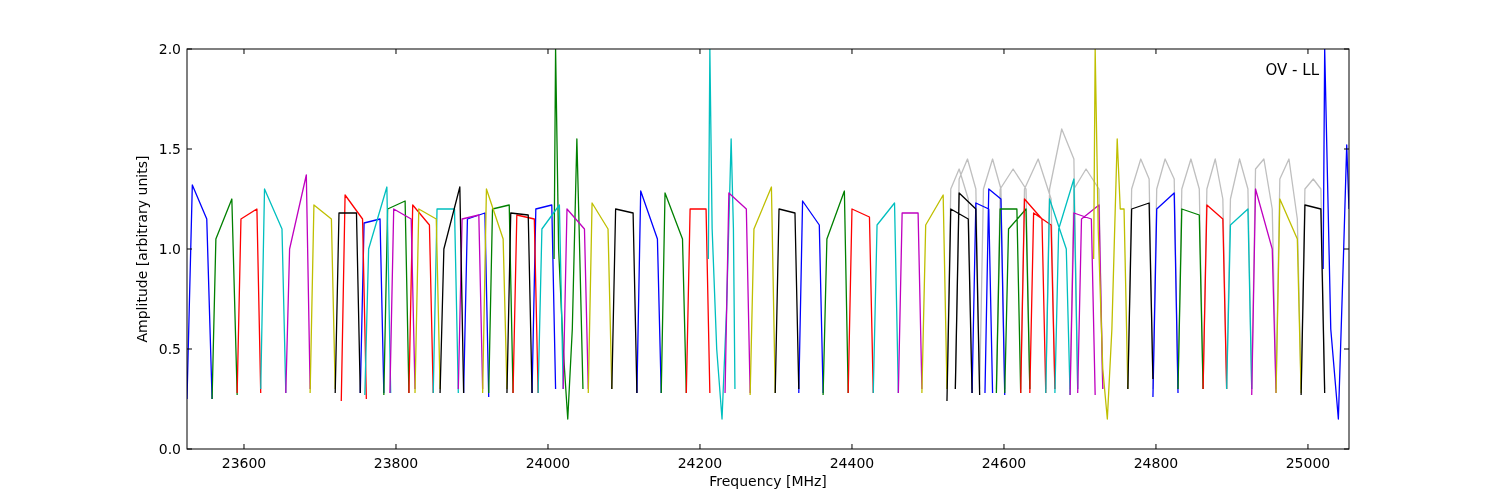 The image size is (1500, 500). What do you see at coordinates (1292, 70) in the screenshot?
I see `annotation: OV - LL` at bounding box center [1292, 70].